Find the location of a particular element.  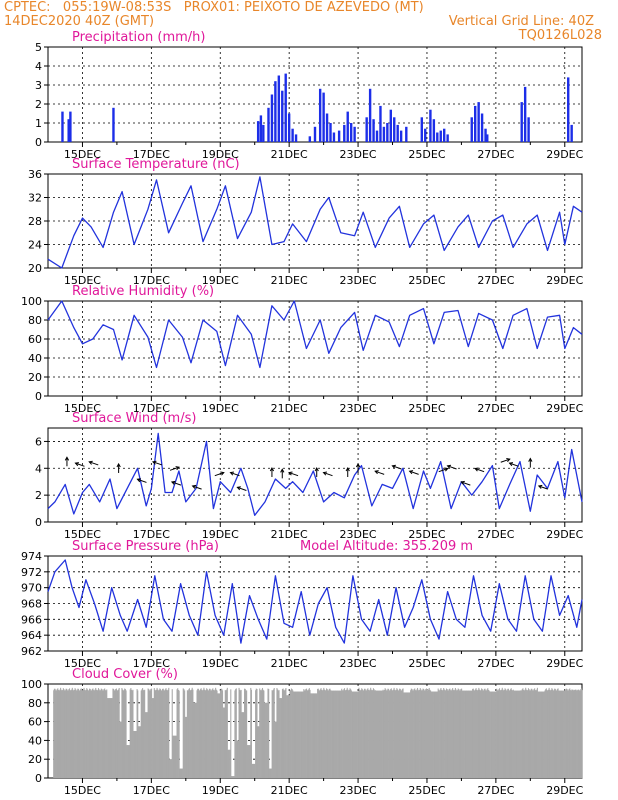

header-init-time: 14DEC2020 40Z (GMT) is located at coordinates (79, 21).